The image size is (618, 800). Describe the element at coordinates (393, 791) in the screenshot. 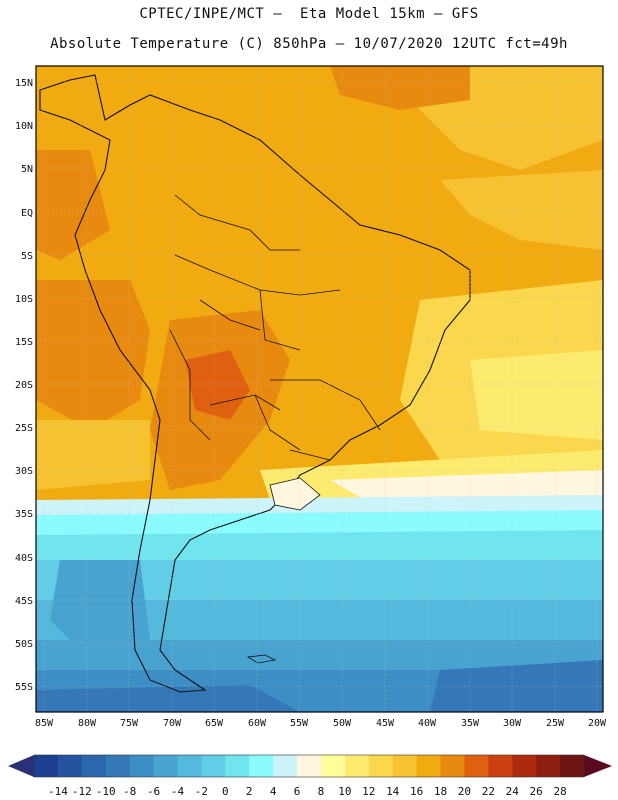

I see `colorbar-tick-label: 14` at that location.